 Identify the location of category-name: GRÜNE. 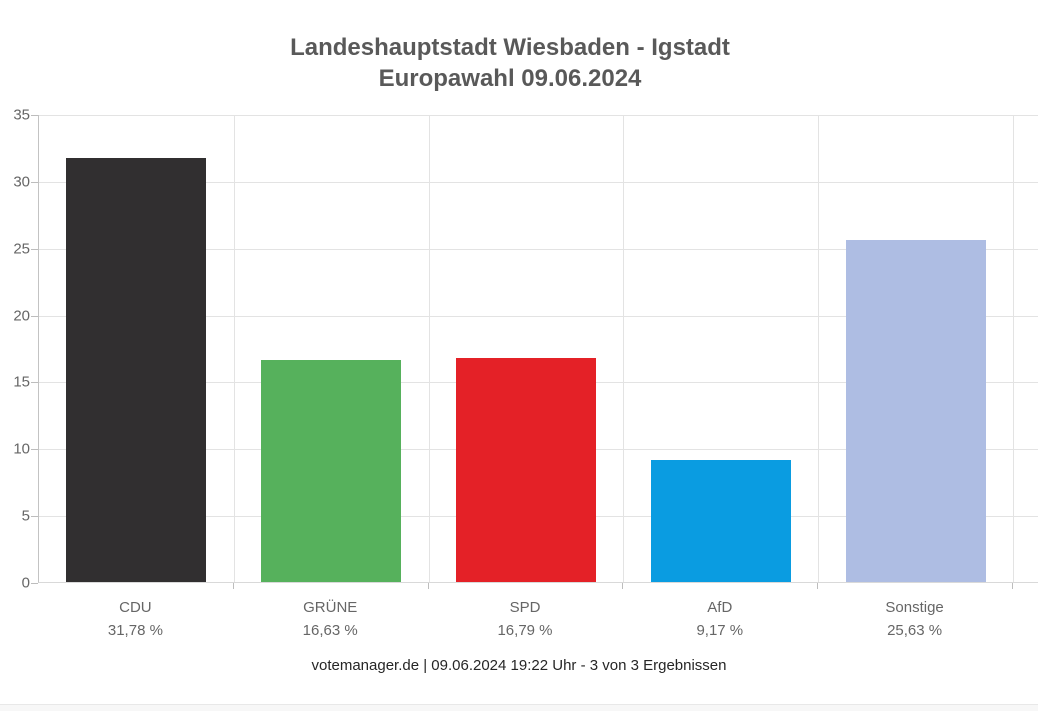
(330, 607).